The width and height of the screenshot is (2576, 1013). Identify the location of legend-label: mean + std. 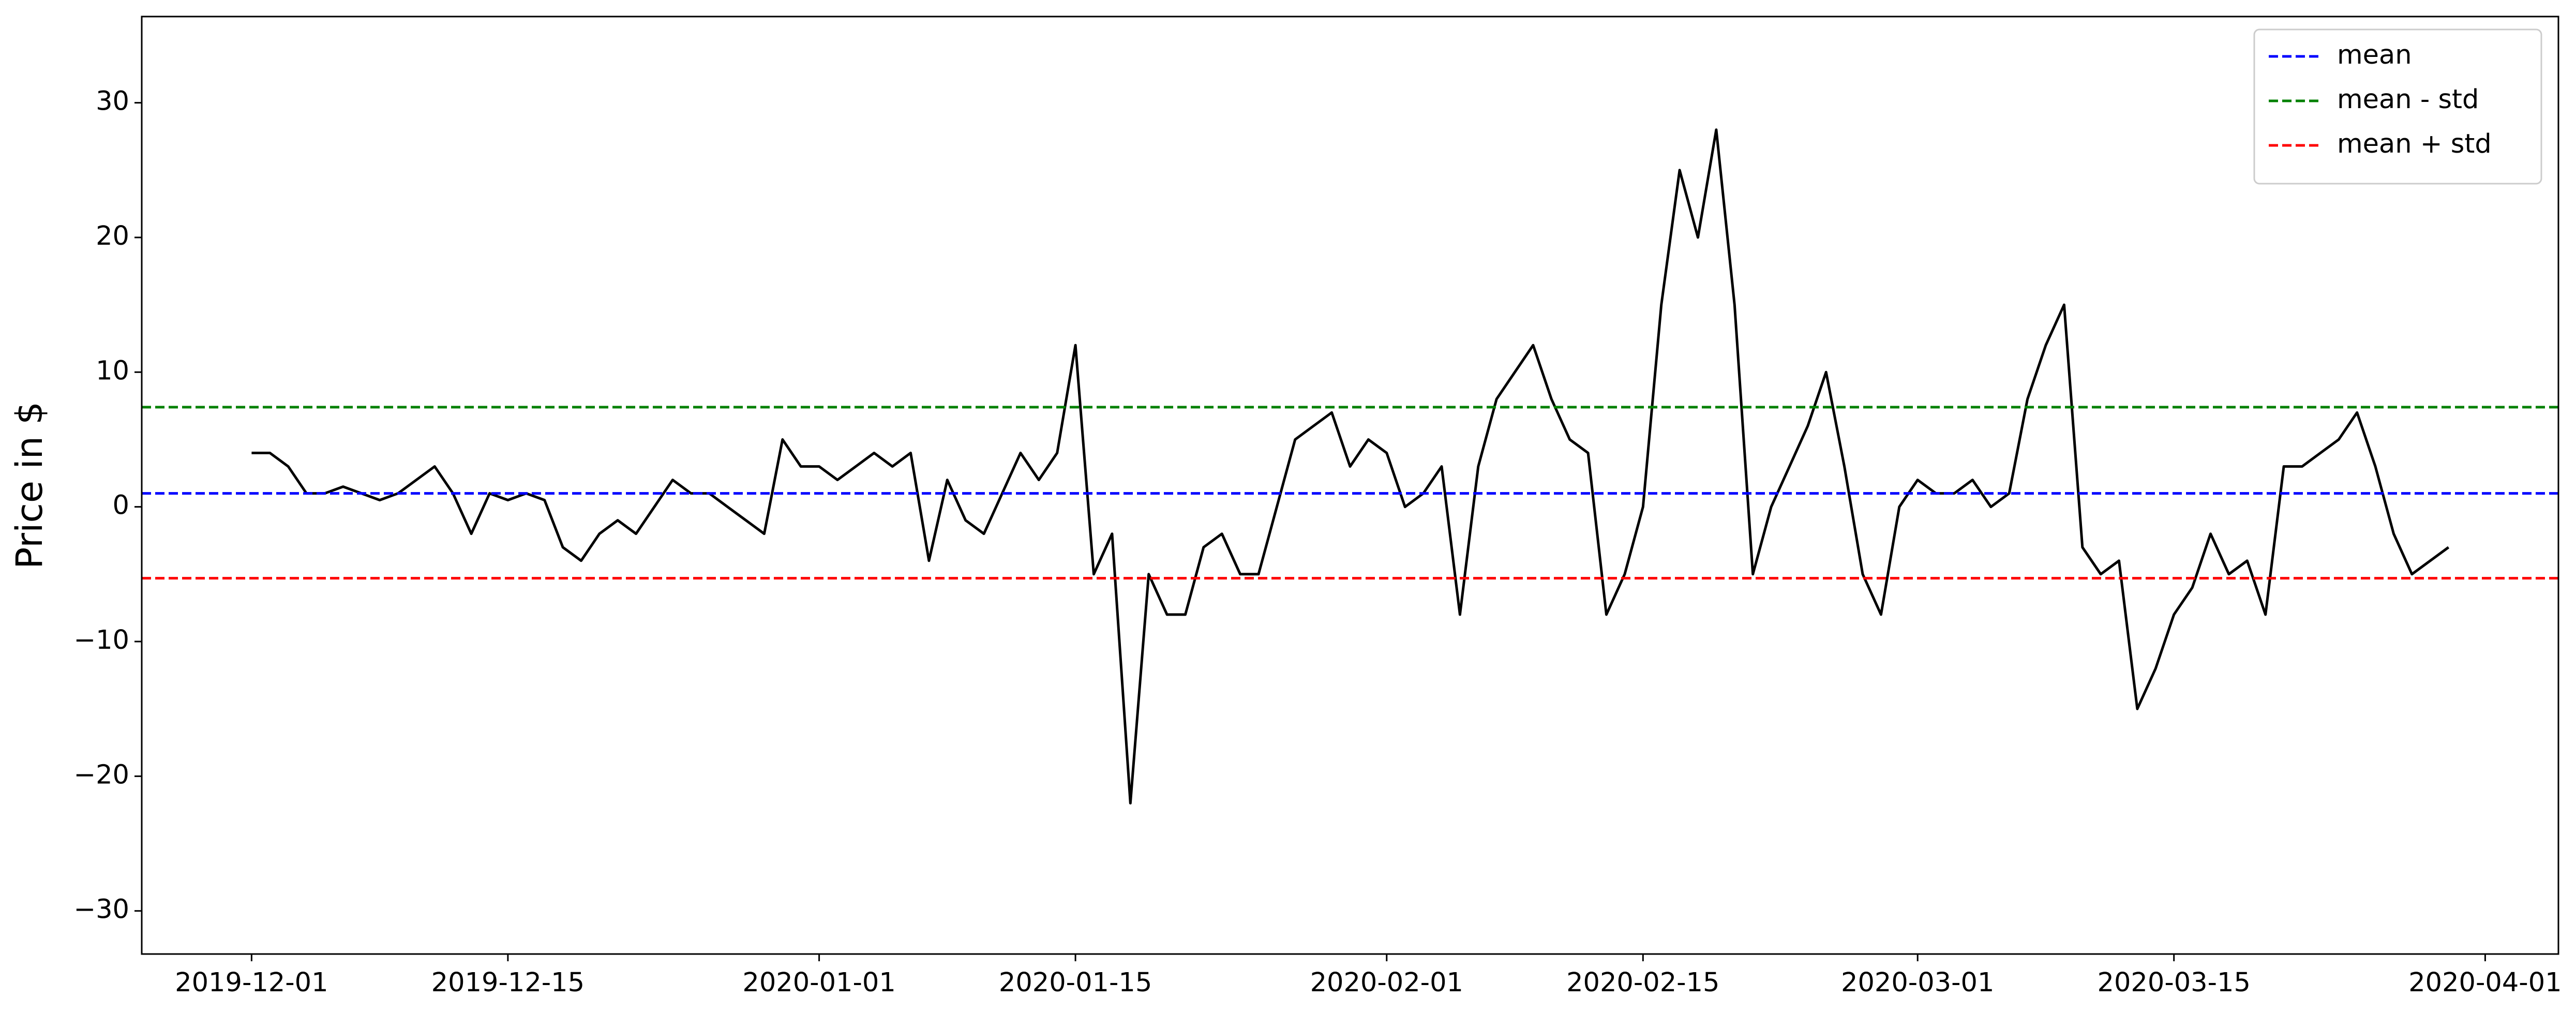
(2414, 144).